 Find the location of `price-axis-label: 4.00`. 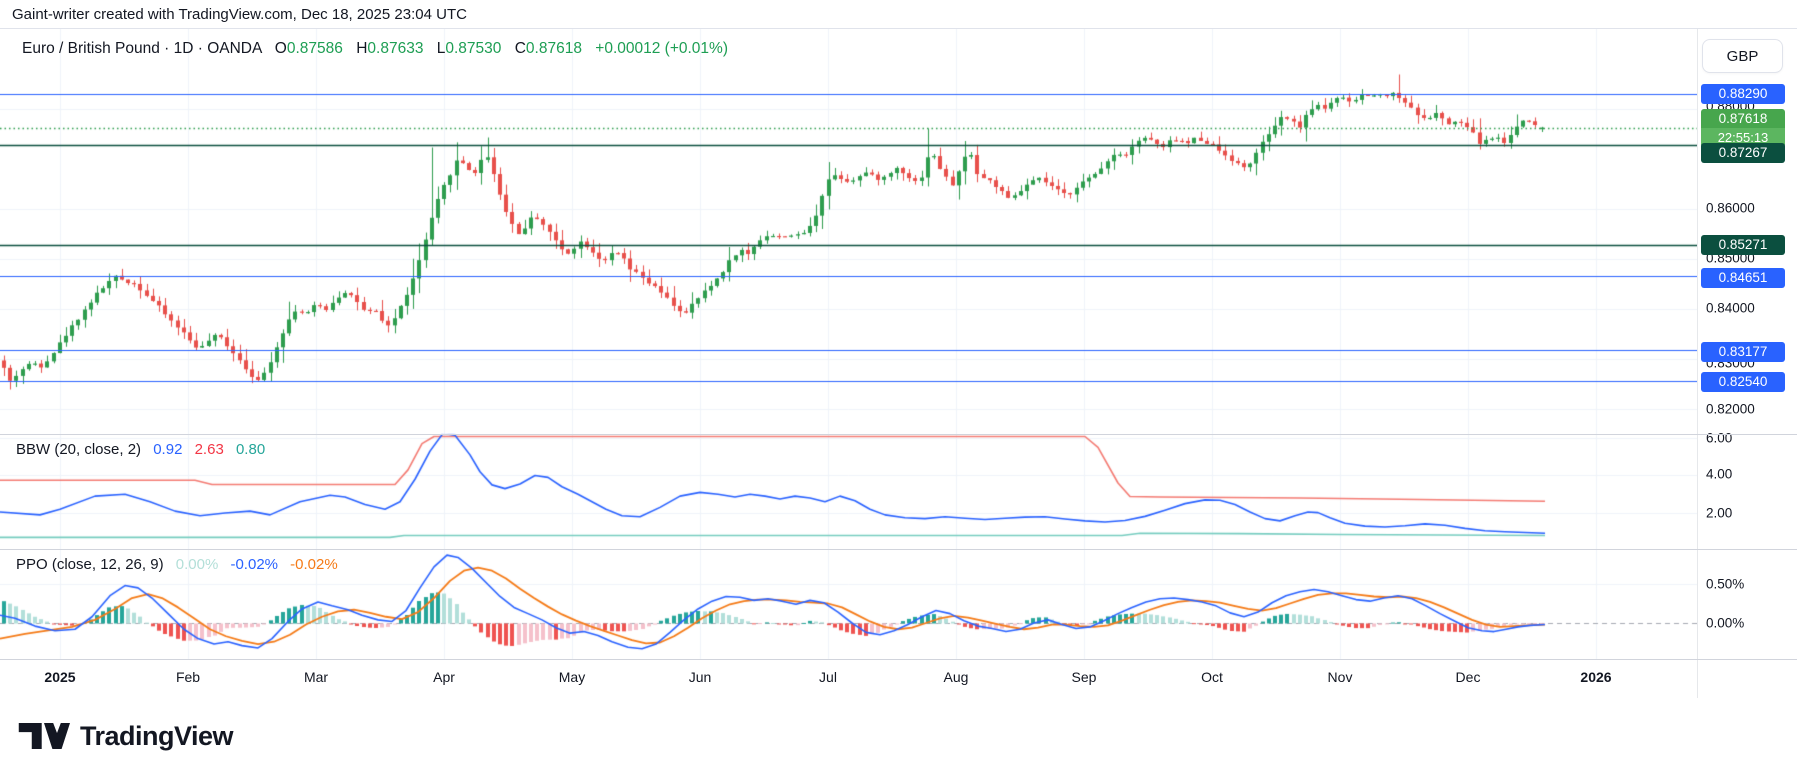

price-axis-label: 4.00 is located at coordinates (1719, 474).